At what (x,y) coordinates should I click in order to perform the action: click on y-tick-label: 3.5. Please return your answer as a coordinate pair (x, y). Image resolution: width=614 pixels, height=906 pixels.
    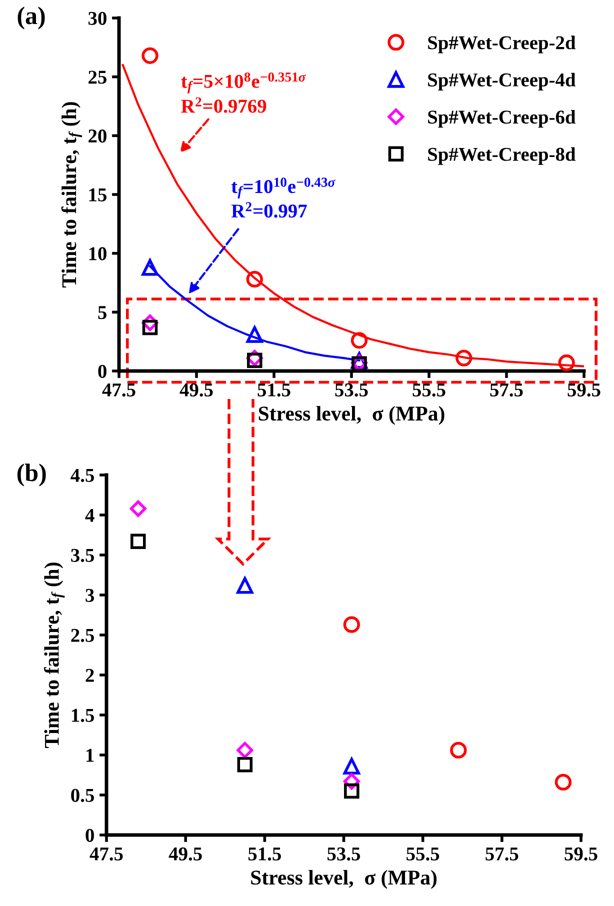
    Looking at the image, I should click on (82, 555).